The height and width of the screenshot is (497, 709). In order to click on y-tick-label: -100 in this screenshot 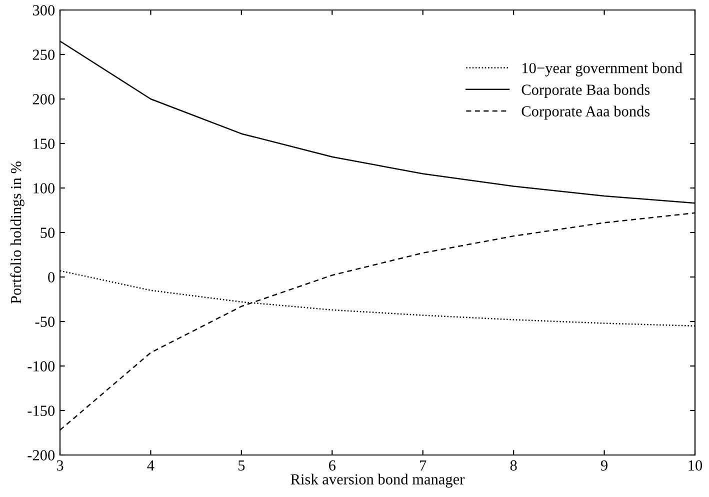, I will do `click(41, 366)`.